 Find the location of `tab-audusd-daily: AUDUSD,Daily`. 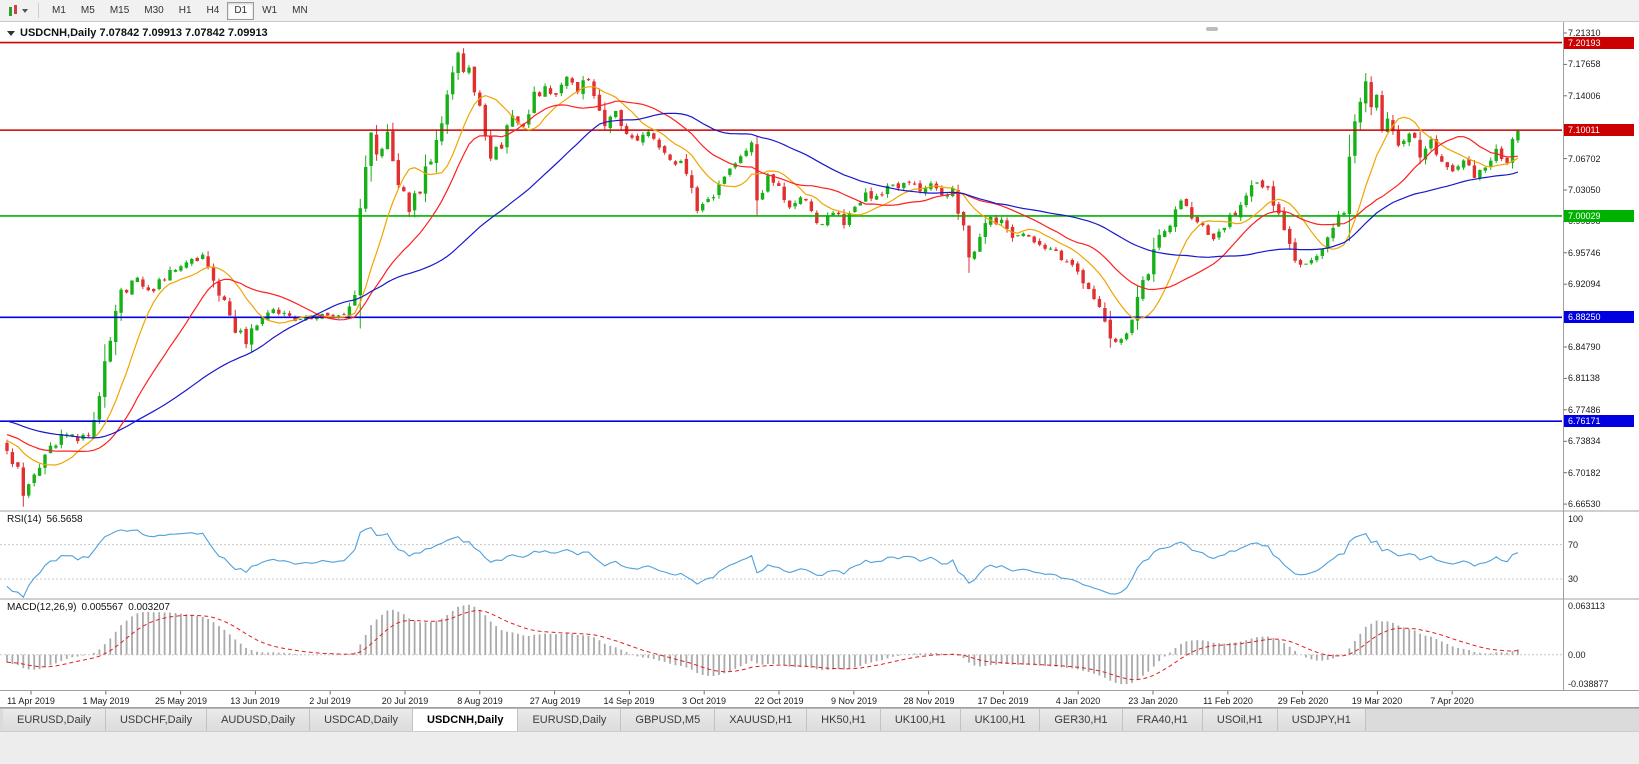

tab-audusd-daily: AUDUSD,Daily is located at coordinates (259, 720).